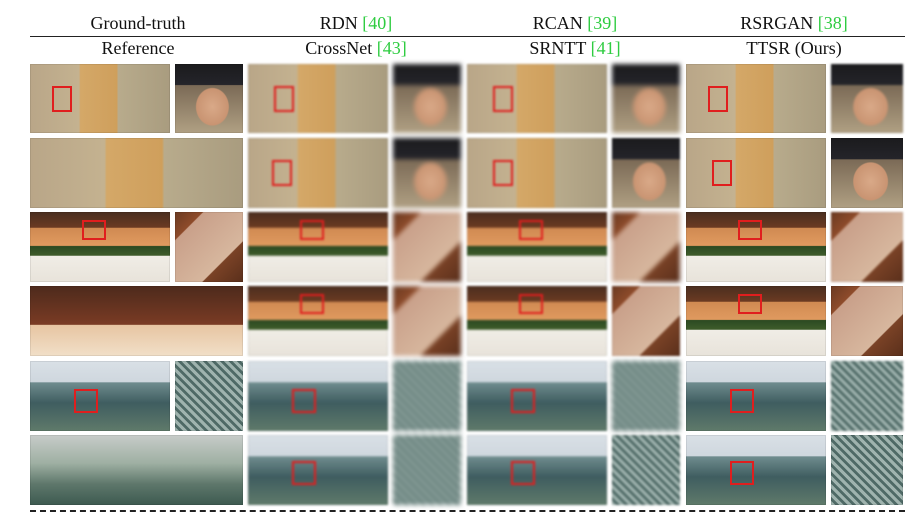 The image size is (911, 517). Describe the element at coordinates (427, 98) in the screenshot. I see `crop-rdn-graduation` at that location.